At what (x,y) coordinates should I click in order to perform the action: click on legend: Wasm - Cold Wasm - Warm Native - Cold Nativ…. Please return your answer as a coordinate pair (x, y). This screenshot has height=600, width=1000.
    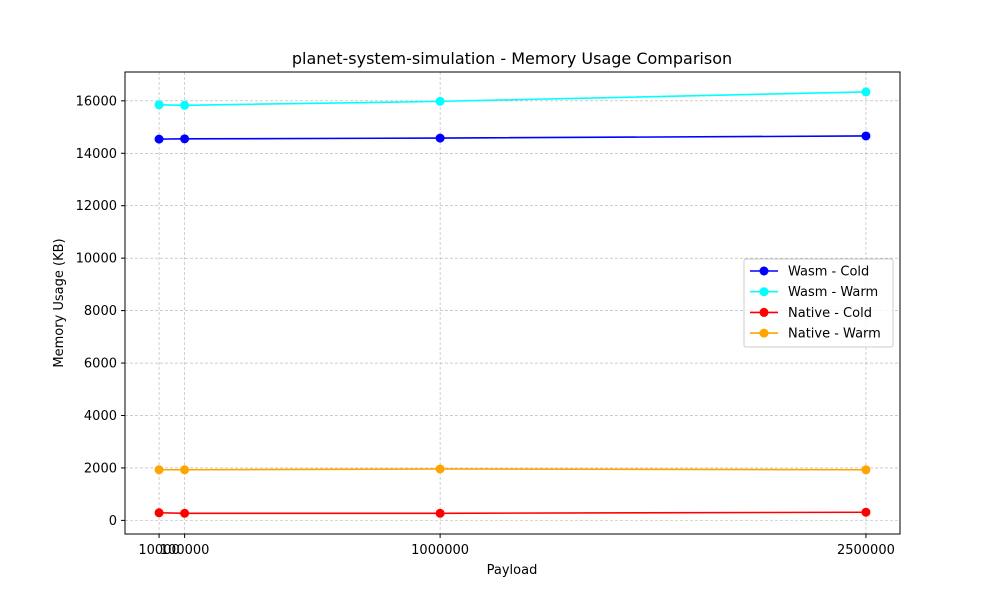
    Looking at the image, I should click on (818, 303).